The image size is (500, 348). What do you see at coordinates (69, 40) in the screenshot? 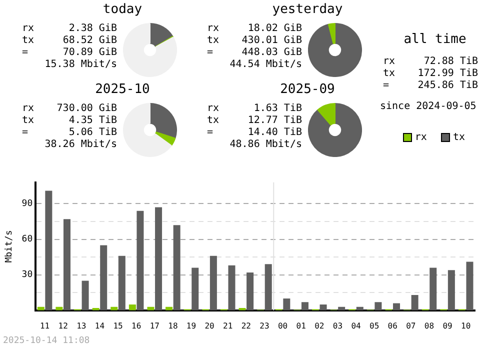
I see `text: tx 68.52 GiB` at bounding box center [69, 40].